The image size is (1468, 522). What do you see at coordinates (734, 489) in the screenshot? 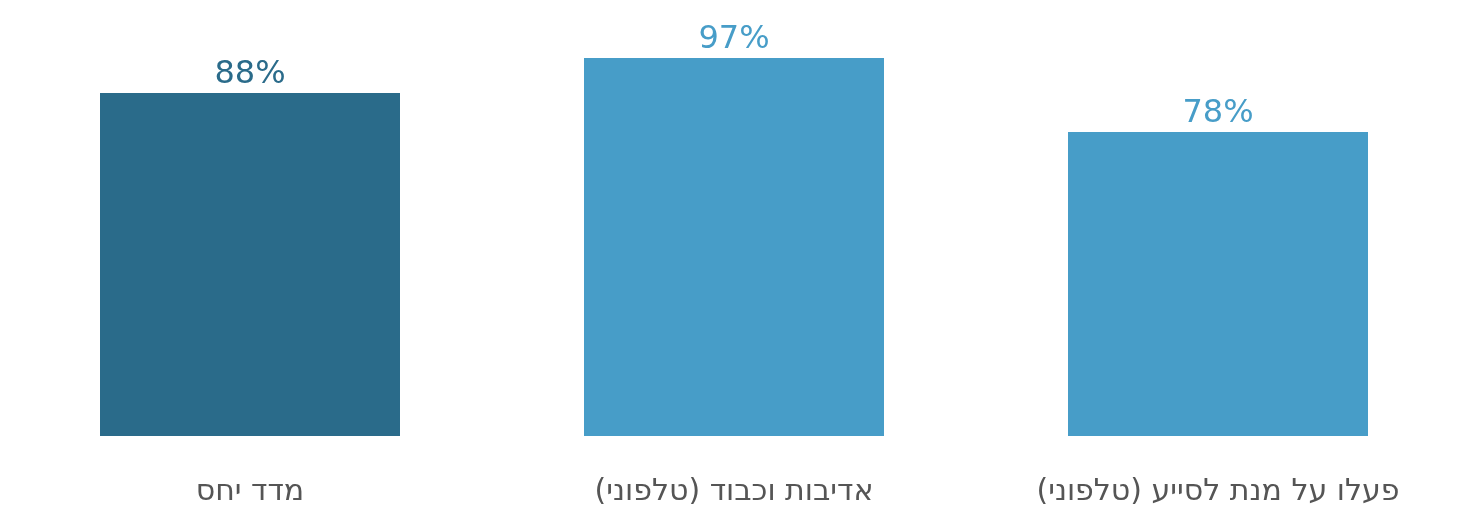
I see `x-tick-label: אדיבות וכבוד (טלפוני)` at bounding box center [734, 489].